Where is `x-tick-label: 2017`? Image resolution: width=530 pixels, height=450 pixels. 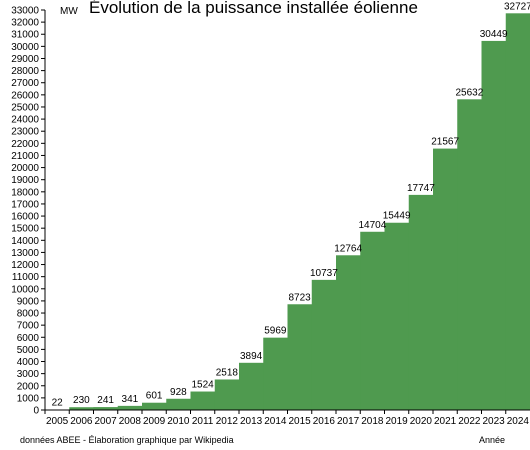
x-tick-label: 2017 is located at coordinates (348, 421).